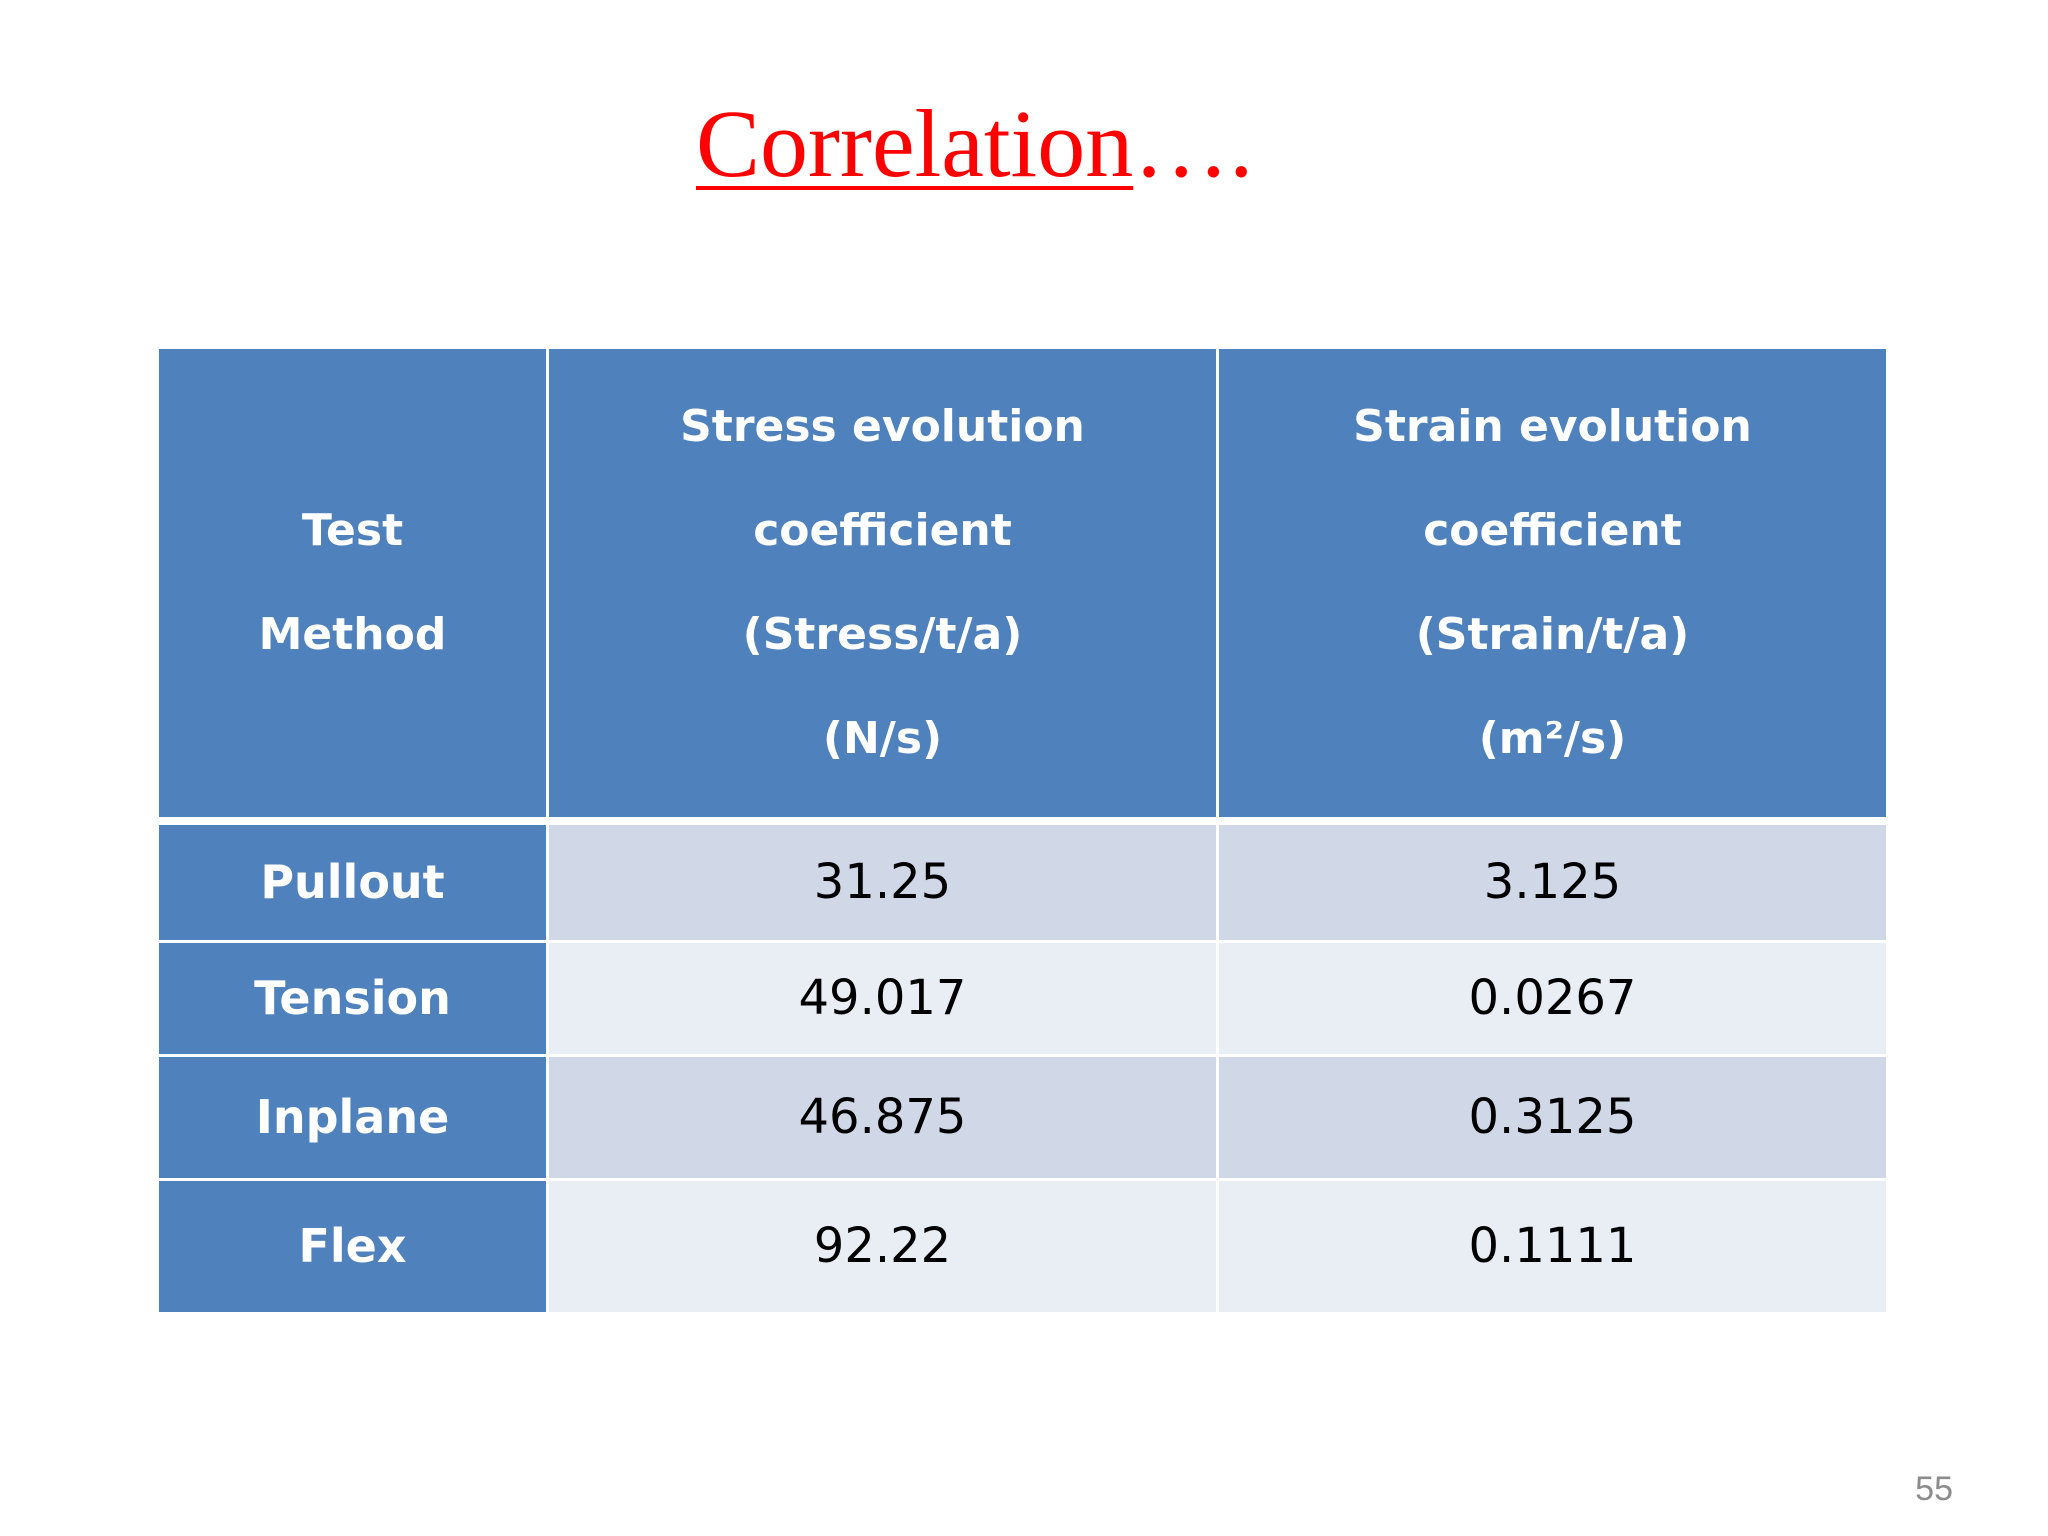  I want to click on row-stress-value: 31.25, so click(882, 881).